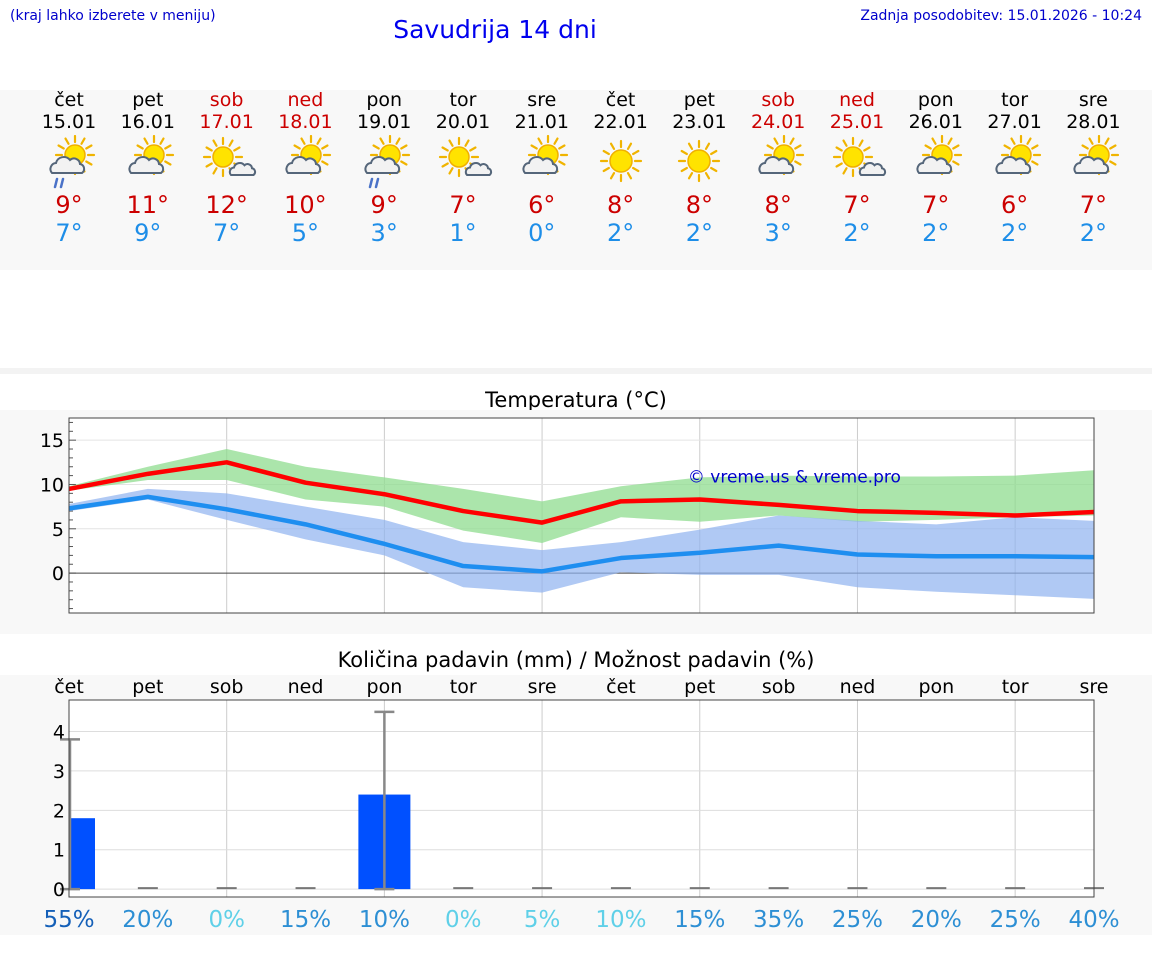 The width and height of the screenshot is (1152, 975). Describe the element at coordinates (69, 205) in the screenshot. I see `temp-max: 9°` at that location.